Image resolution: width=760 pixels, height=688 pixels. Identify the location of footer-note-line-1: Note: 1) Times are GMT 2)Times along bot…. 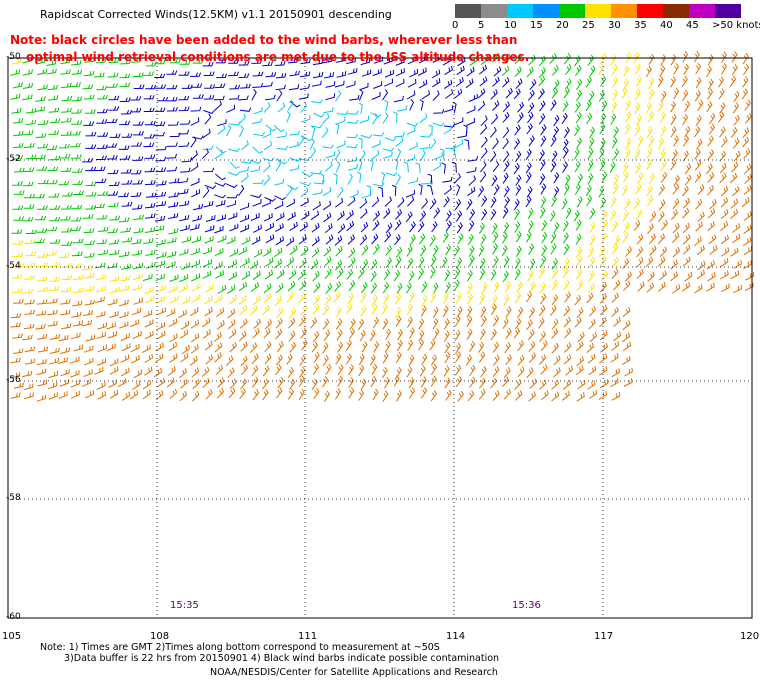
(240, 647).